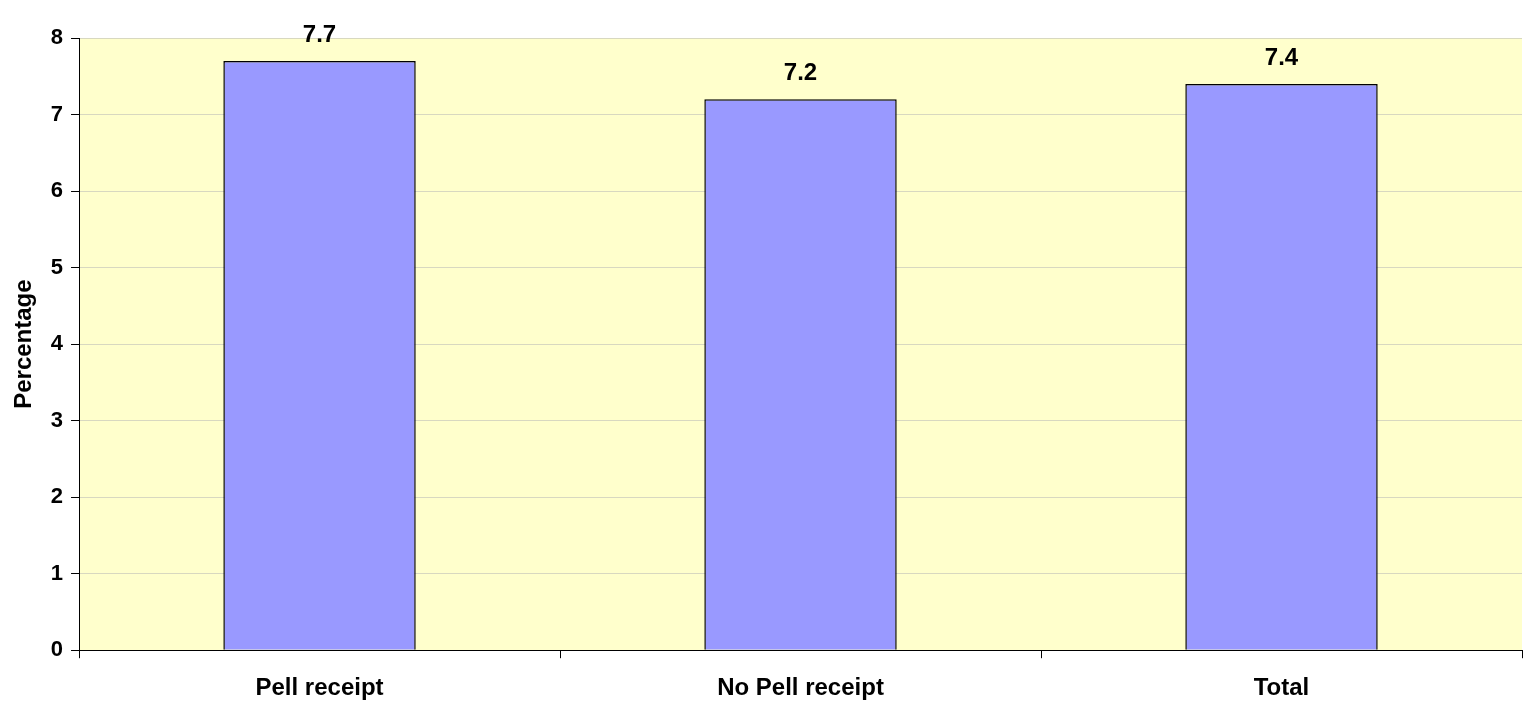  Describe the element at coordinates (57, 266) in the screenshot. I see `y-tick-label: 5` at that location.